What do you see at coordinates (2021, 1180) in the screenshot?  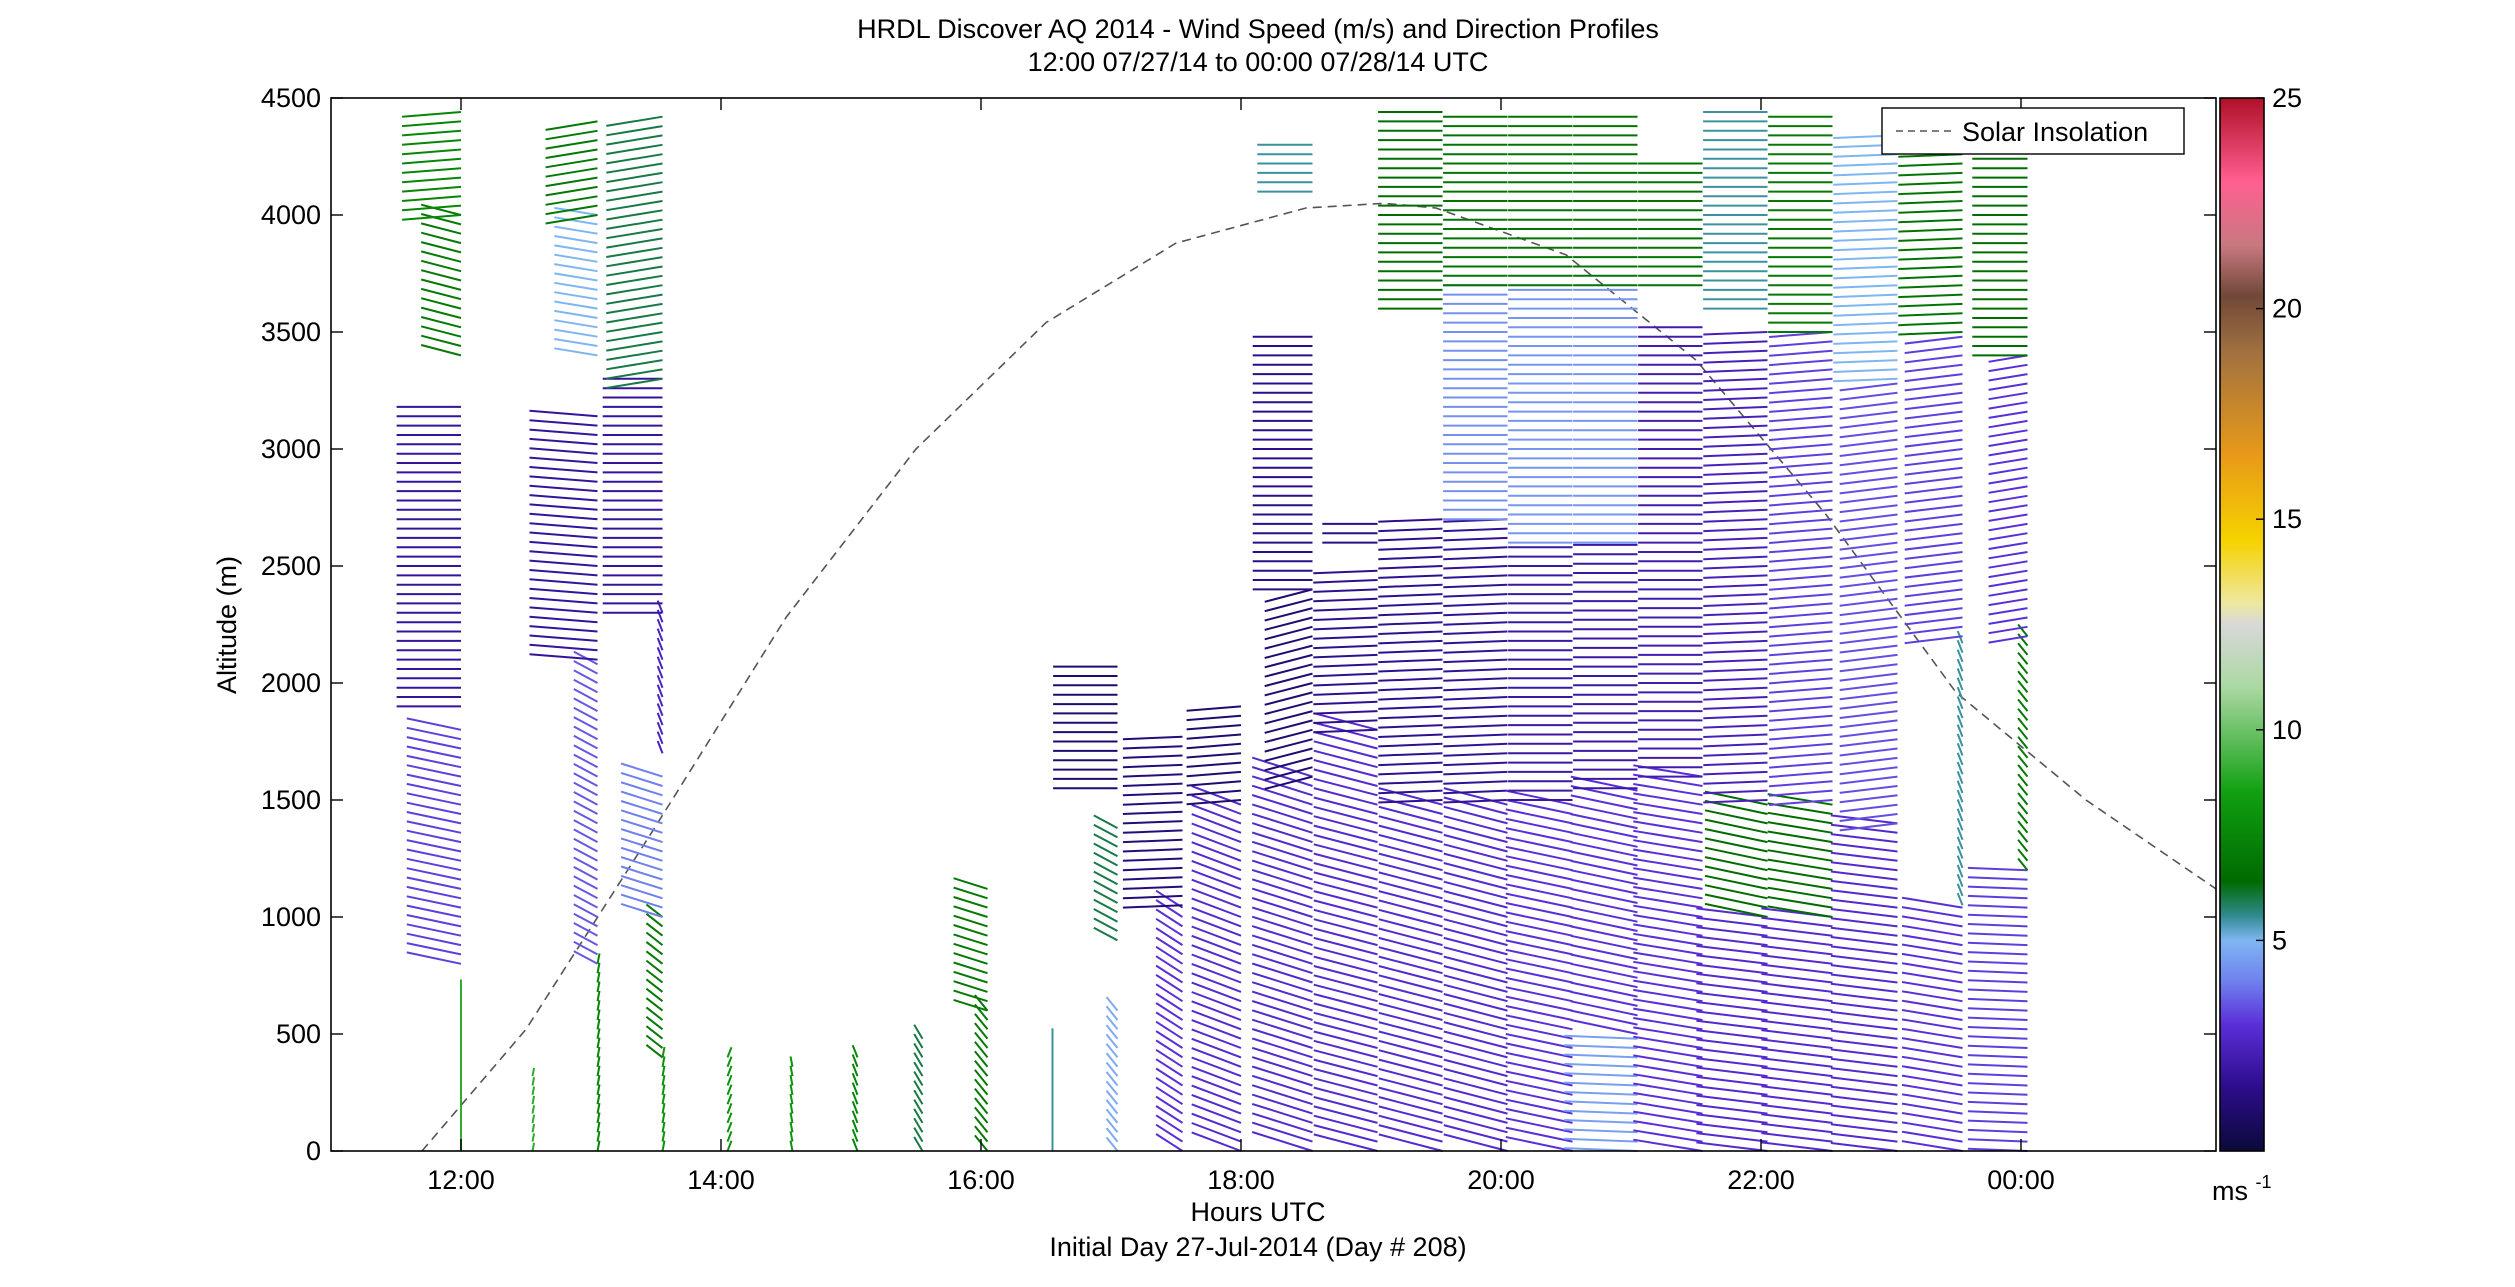 I see `x-tick-label: 00:00` at bounding box center [2021, 1180].